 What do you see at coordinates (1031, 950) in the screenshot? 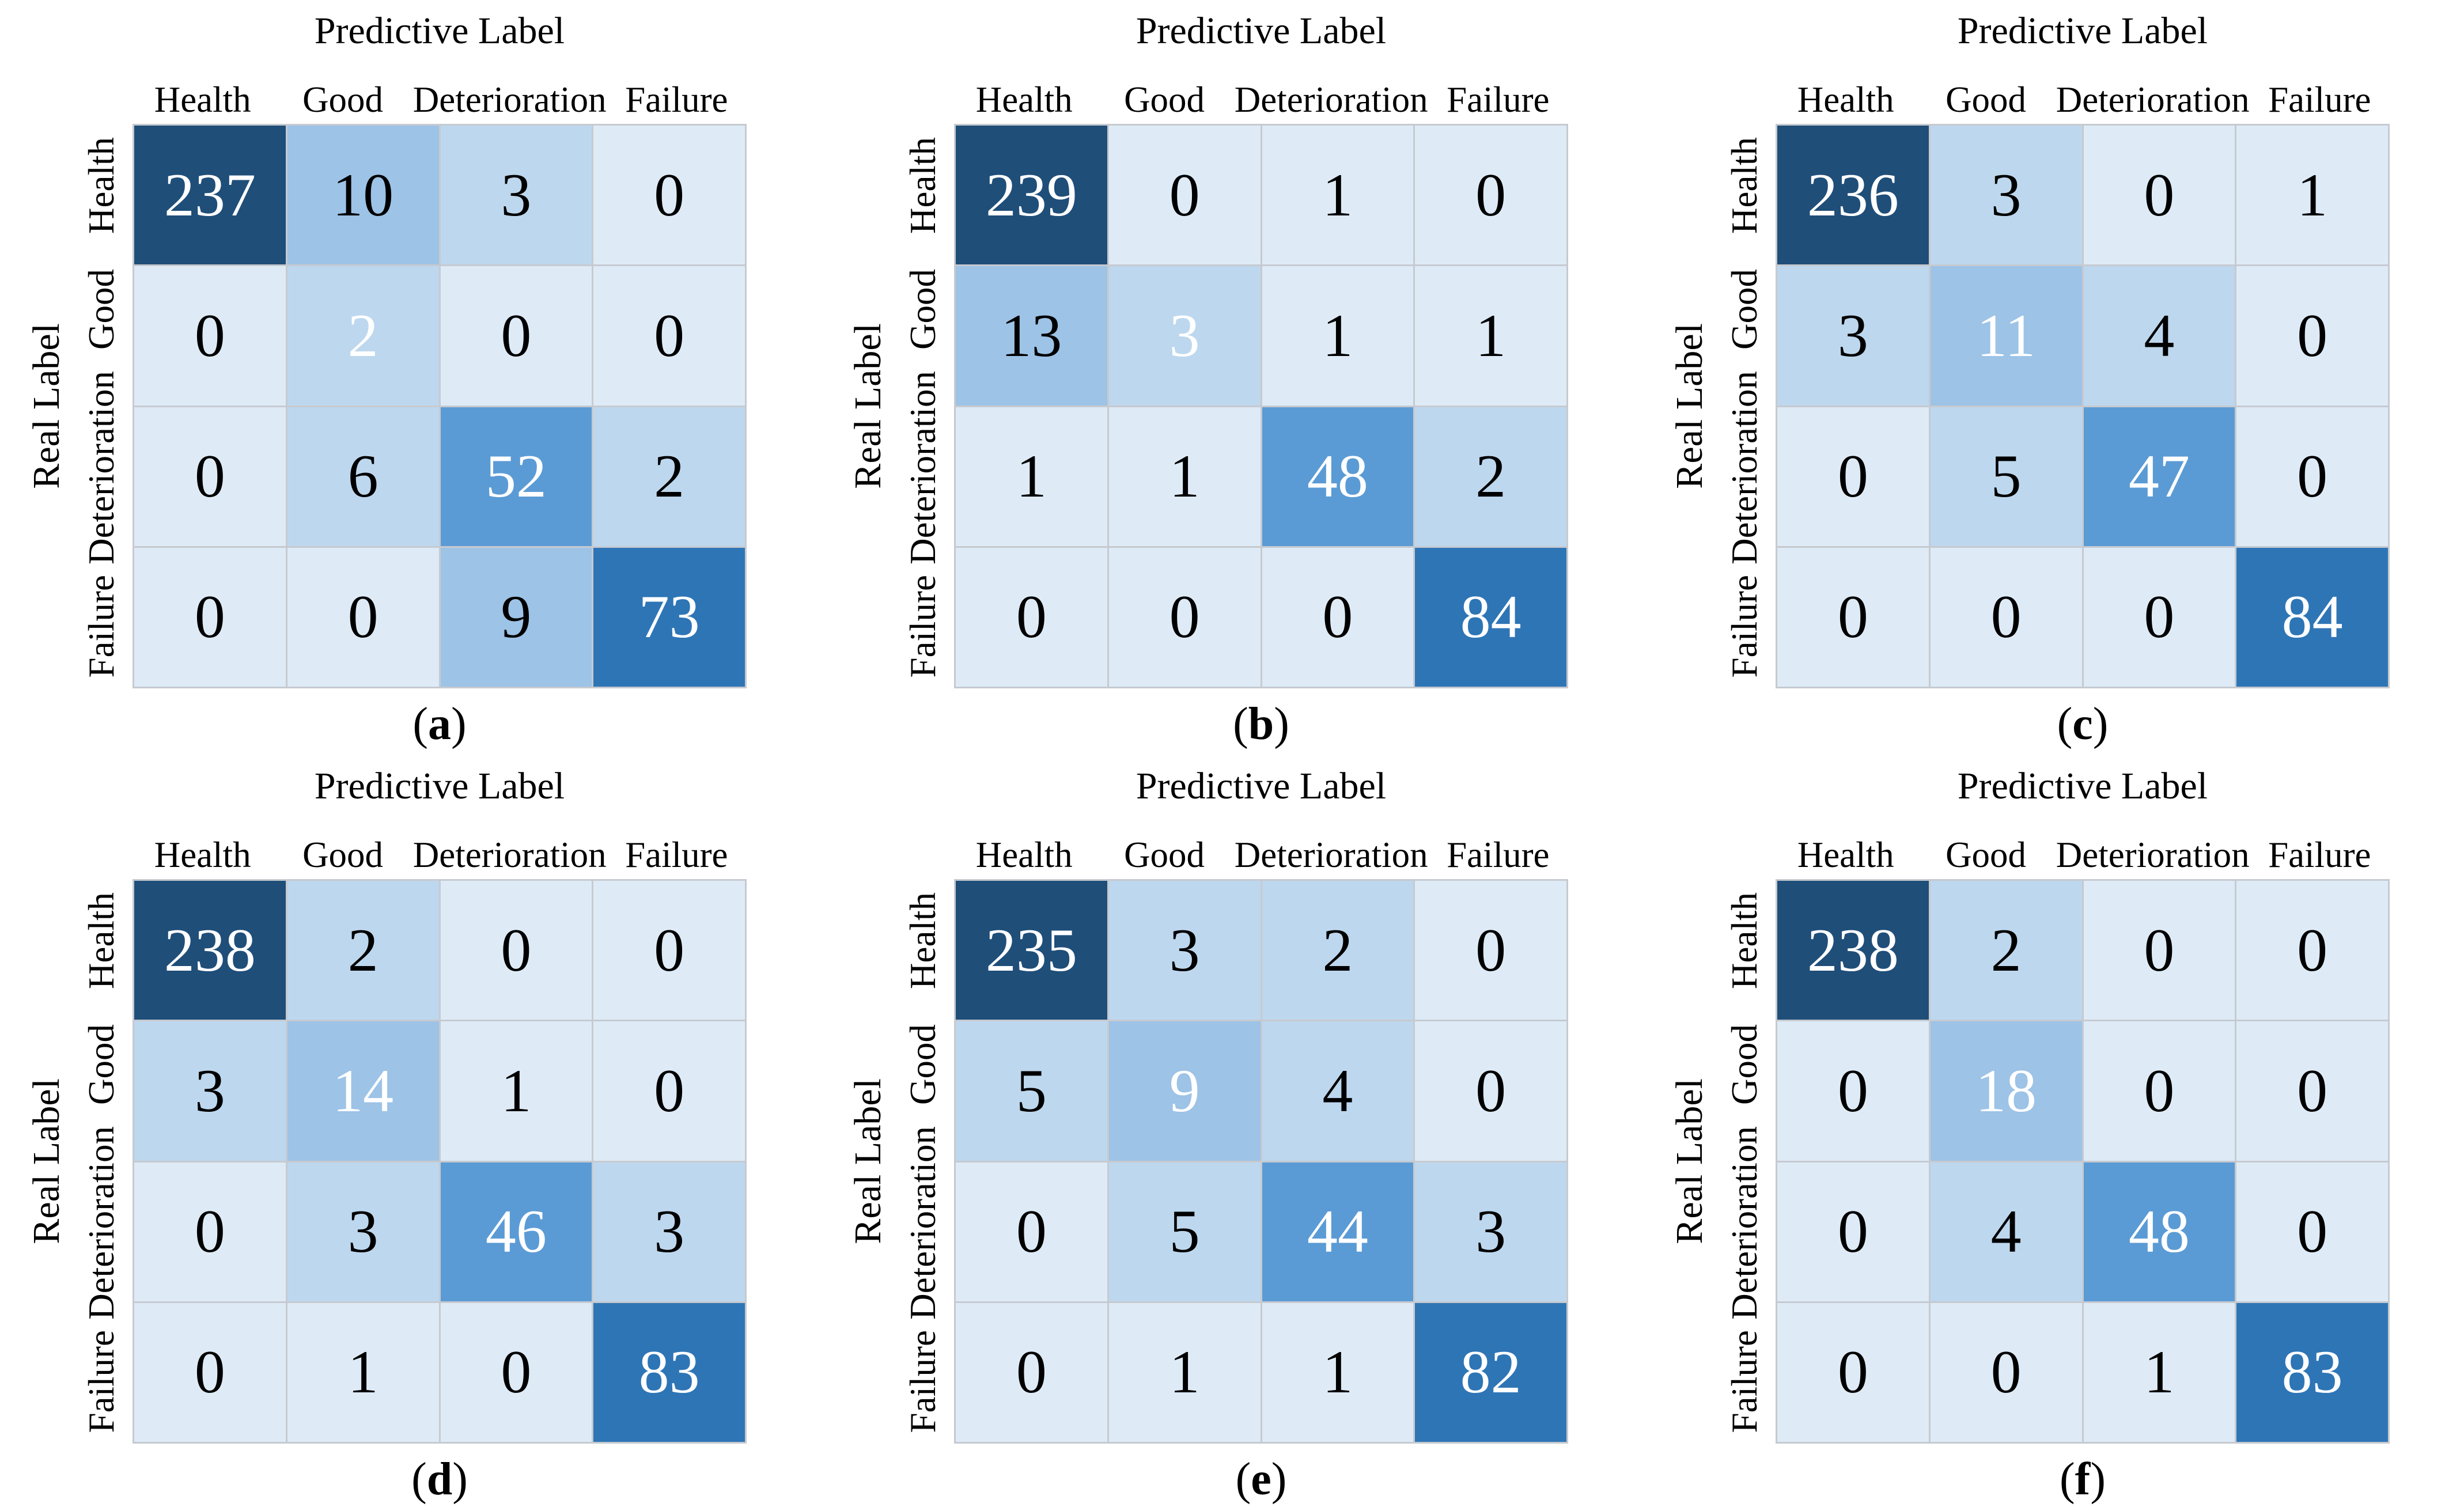
I see `matrix-cell: 235` at bounding box center [1031, 950].